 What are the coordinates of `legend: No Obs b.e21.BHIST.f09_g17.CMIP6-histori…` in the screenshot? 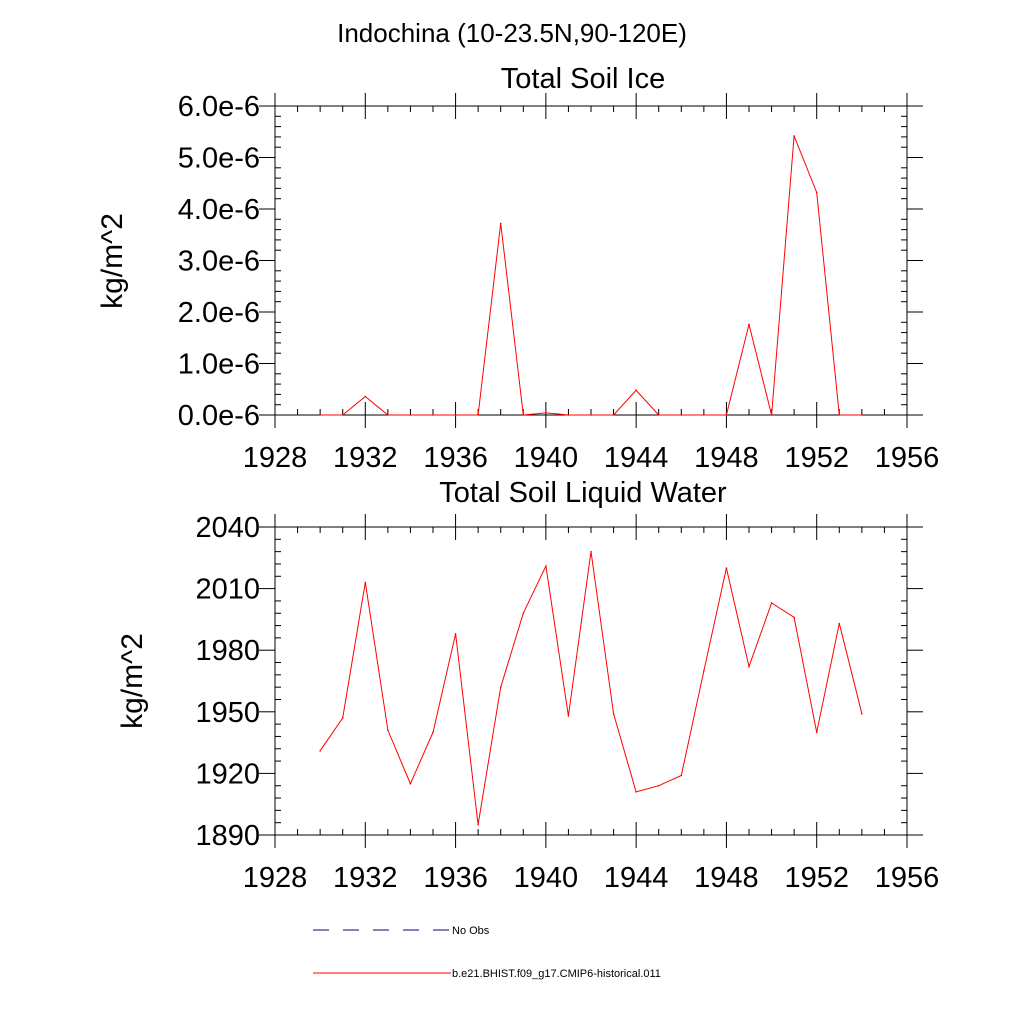 It's located at (487, 952).